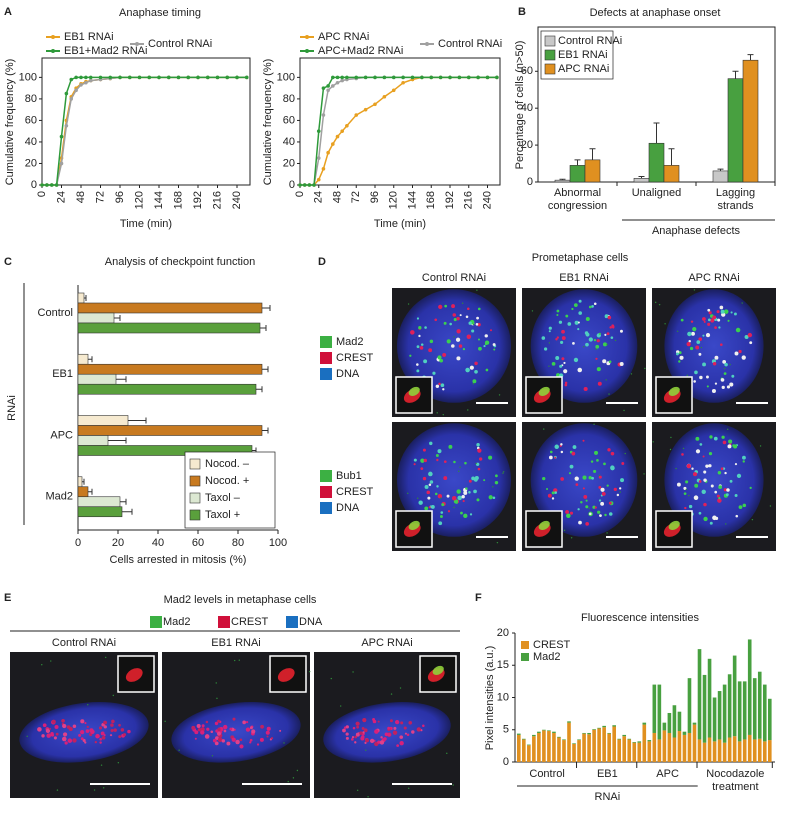 Image resolution: width=785 pixels, height=823 pixels. I want to click on x-tick-label: 168, so click(178, 200).